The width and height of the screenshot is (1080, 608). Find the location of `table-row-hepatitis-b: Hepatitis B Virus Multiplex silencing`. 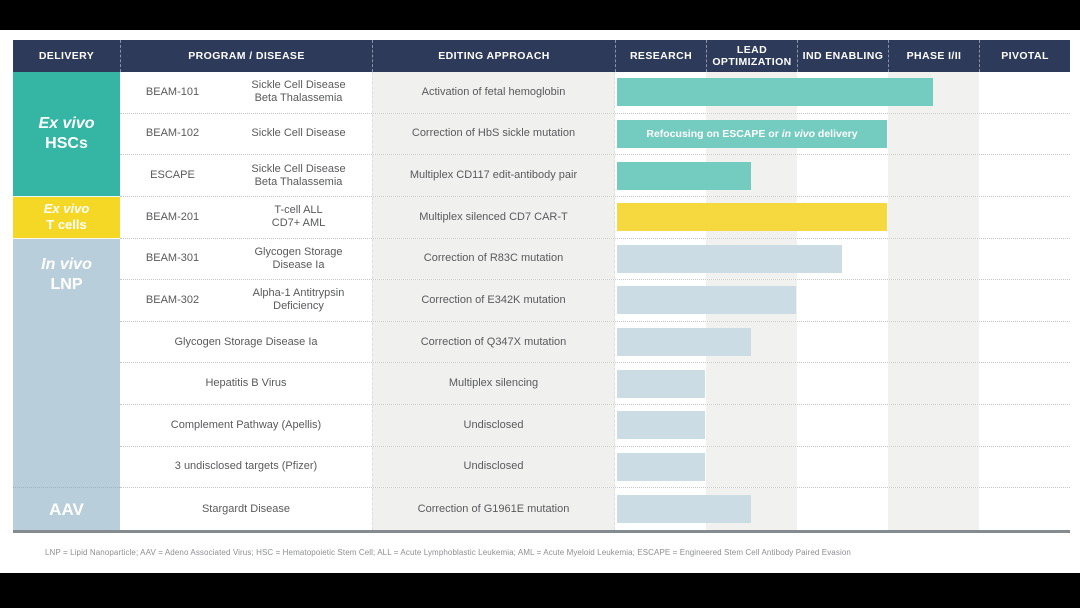

table-row-hepatitis-b: Hepatitis B Virus Multiplex silencing is located at coordinates (595, 384).